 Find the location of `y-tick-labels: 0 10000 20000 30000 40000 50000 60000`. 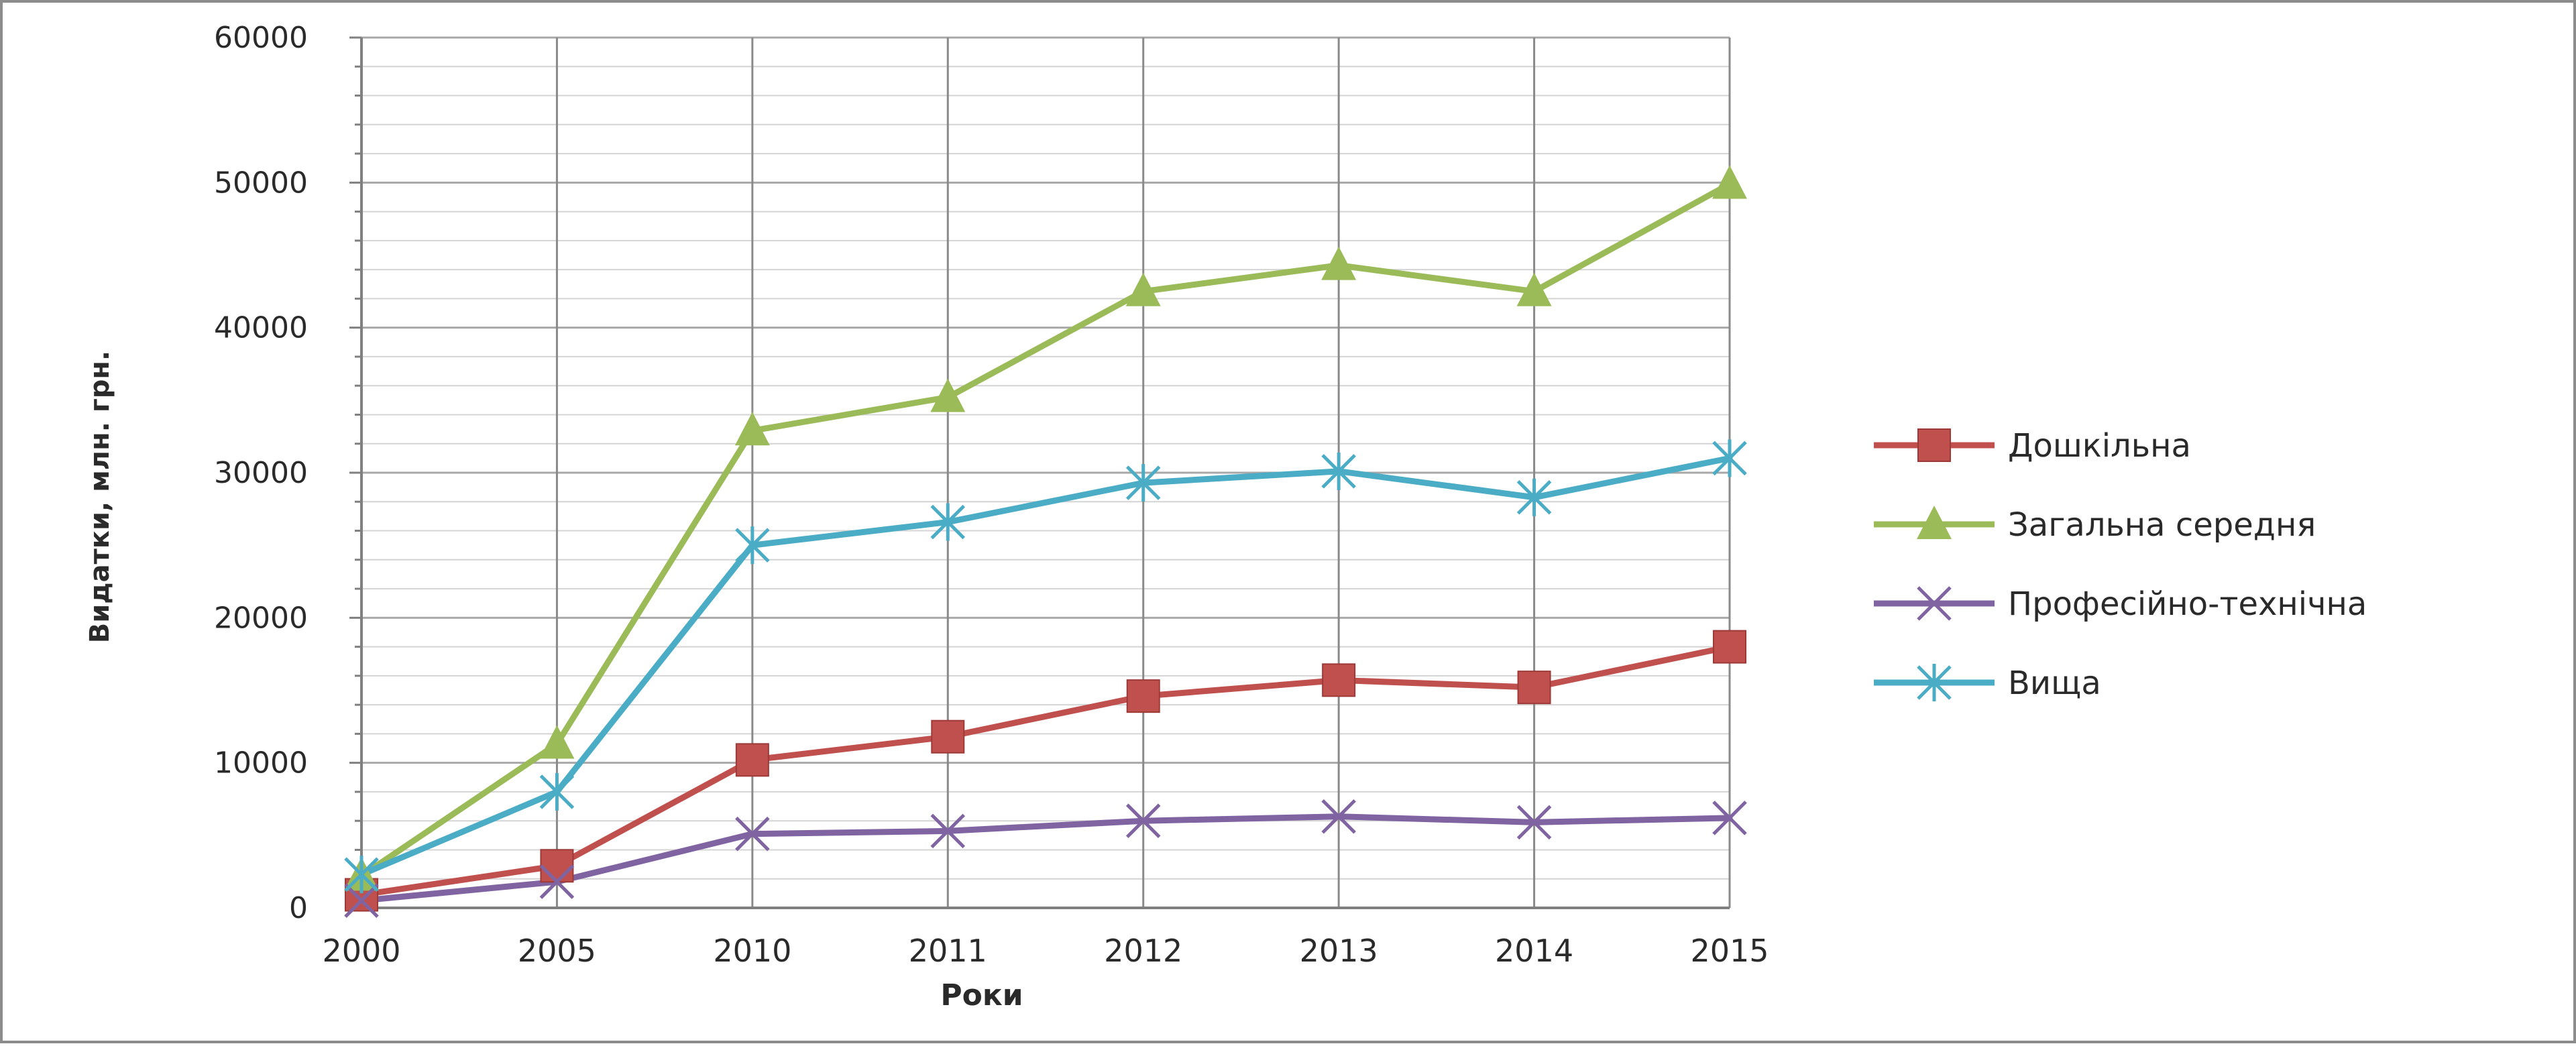

y-tick-labels: 0 10000 20000 30000 40000 50000 60000 is located at coordinates (261, 473).